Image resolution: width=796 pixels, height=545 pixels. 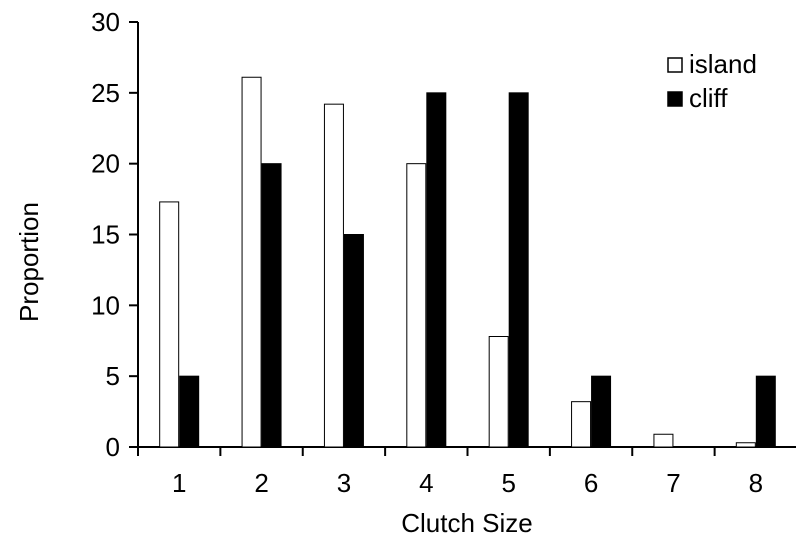 I want to click on x-tick-label: 3, so click(x=344, y=483).